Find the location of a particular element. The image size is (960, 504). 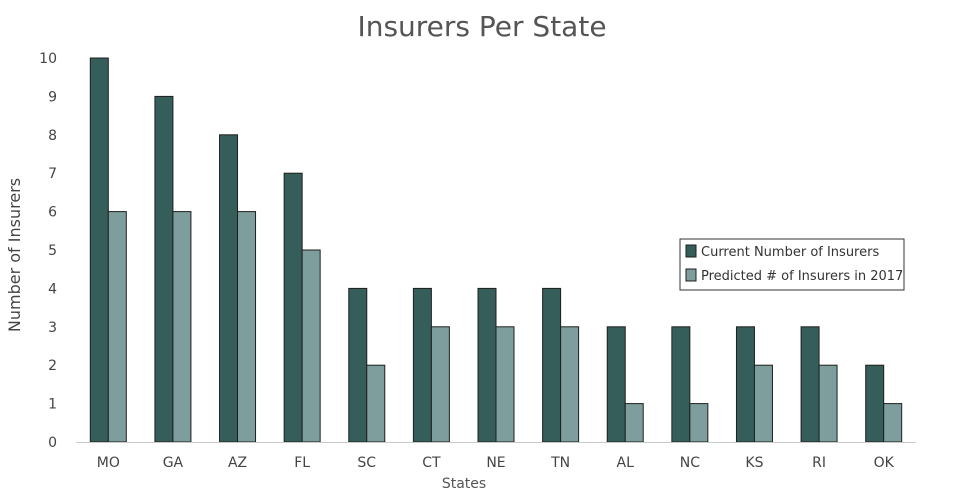

y-tick-label: 9 is located at coordinates (52, 97).